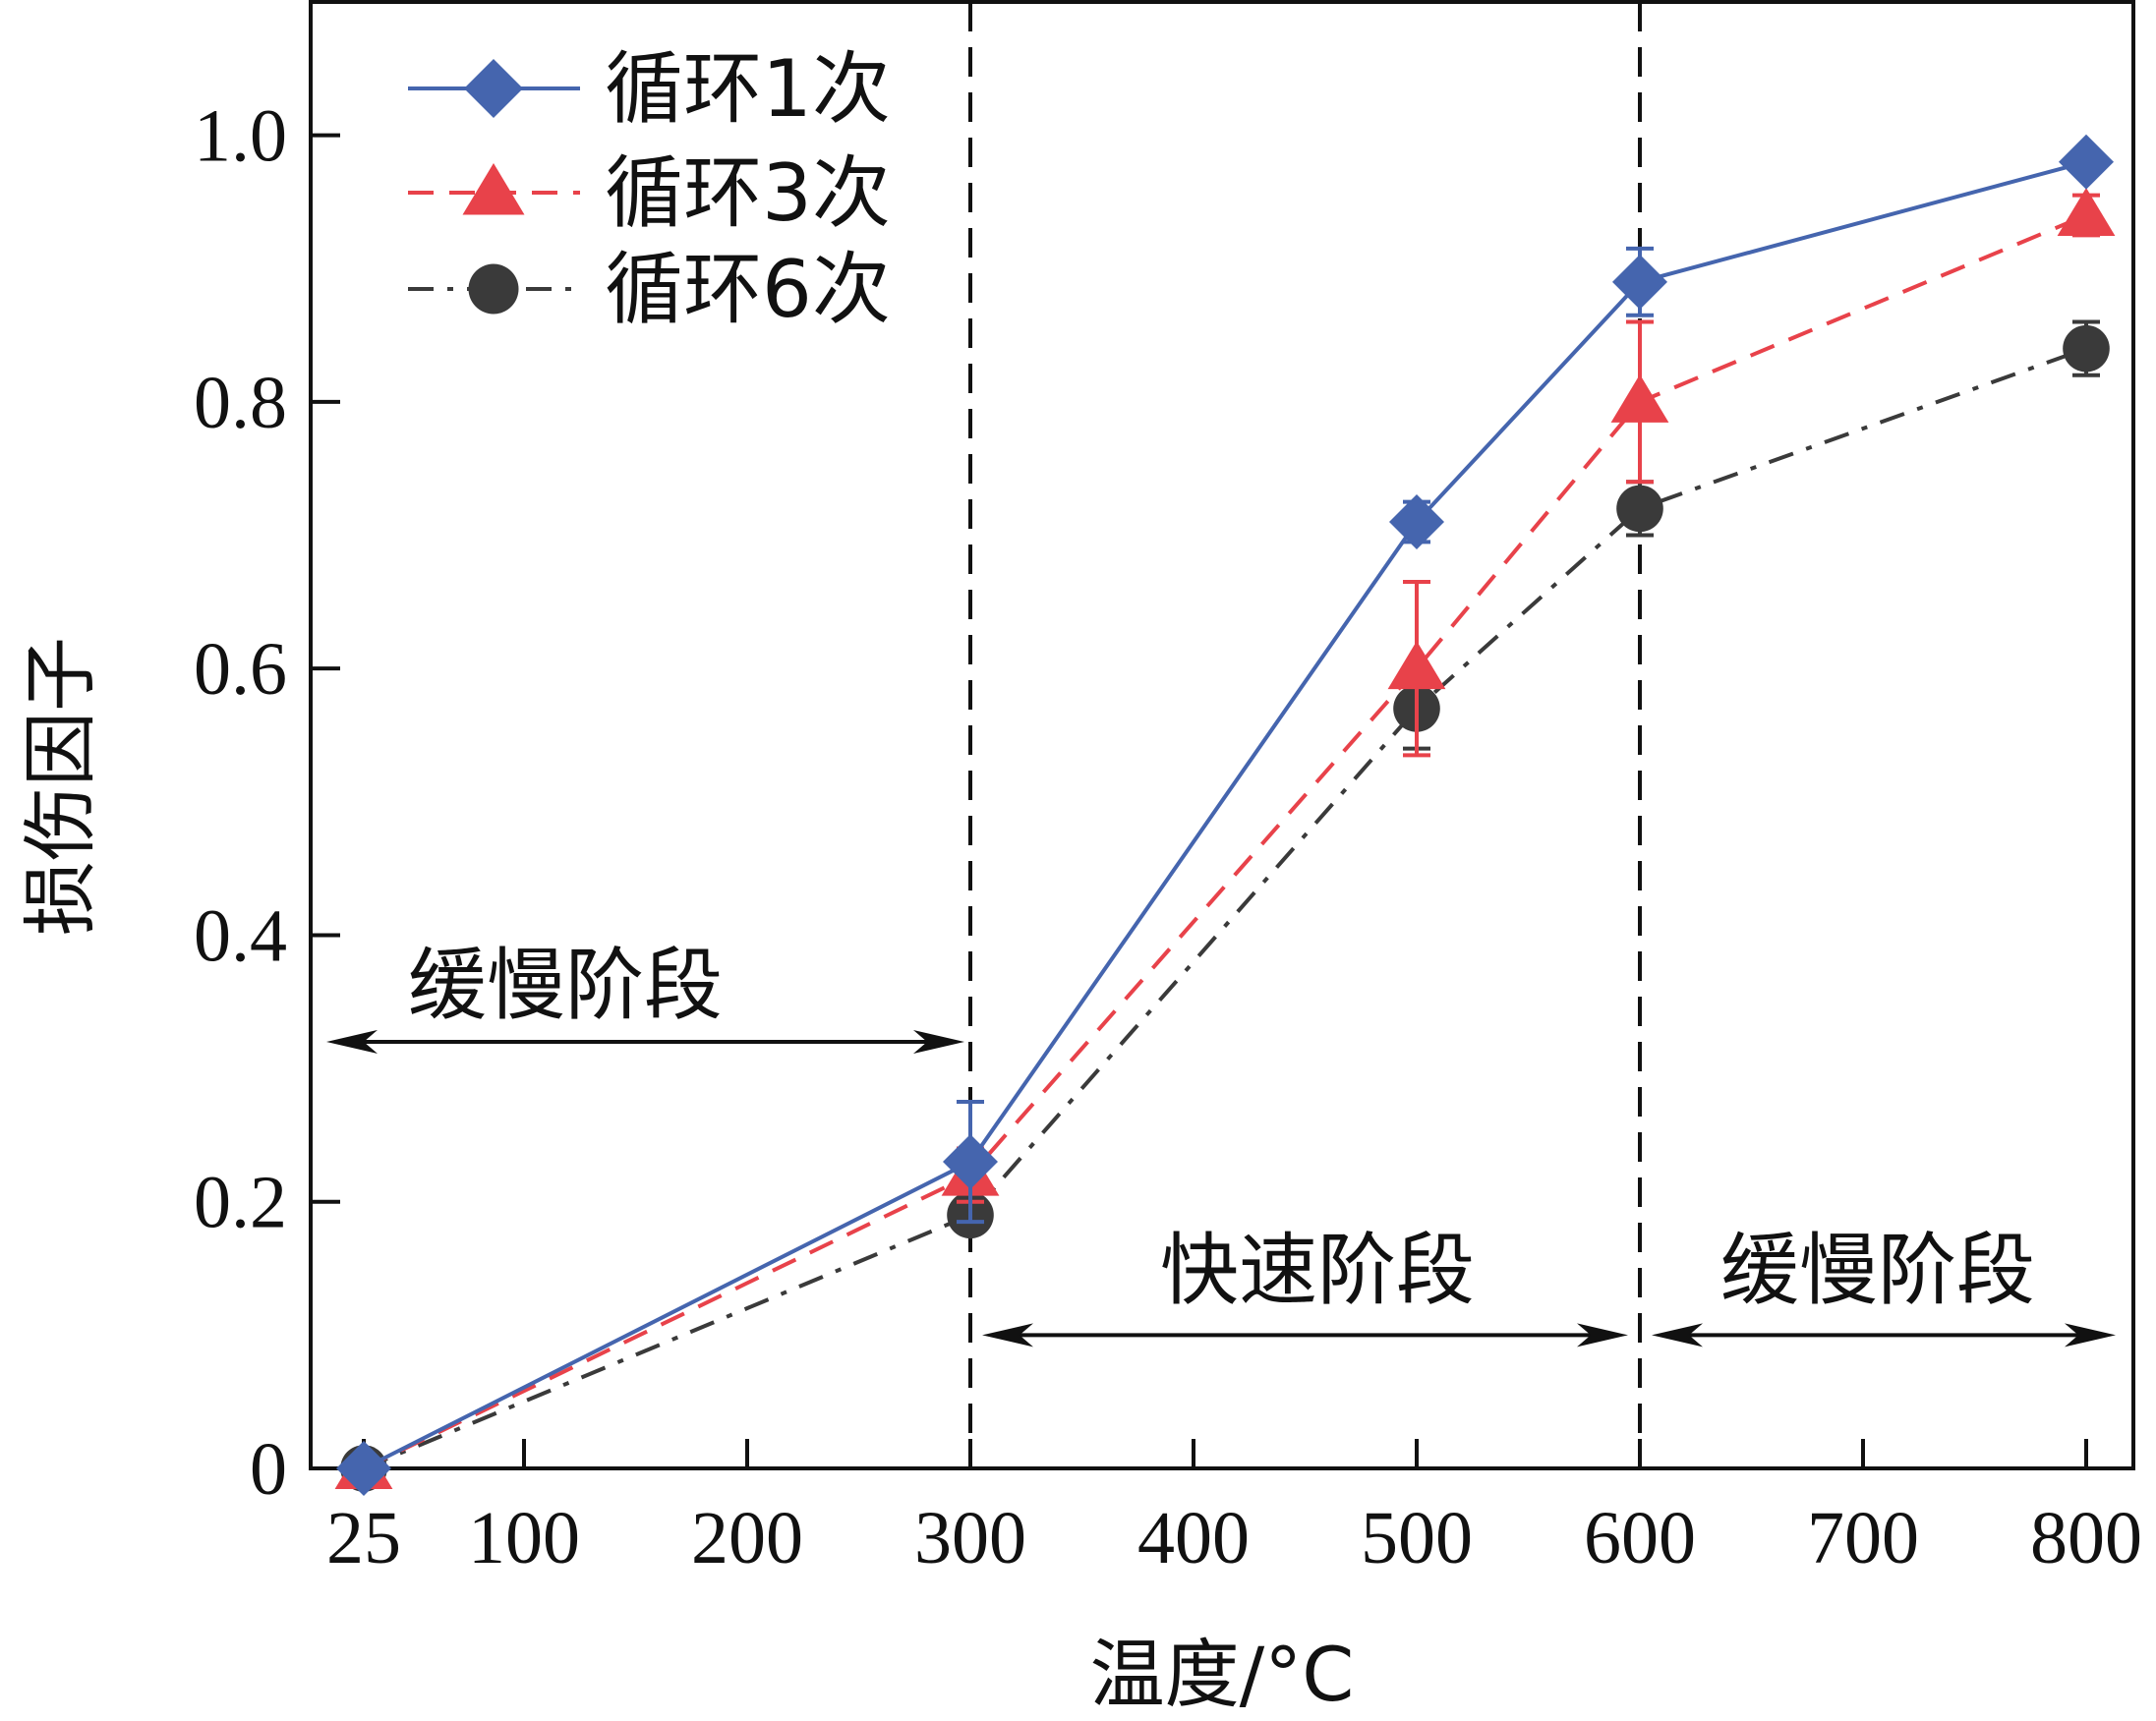 The width and height of the screenshot is (2156, 1721). What do you see at coordinates (748, 289) in the screenshot?
I see `legend-label: 循环6次` at bounding box center [748, 289].